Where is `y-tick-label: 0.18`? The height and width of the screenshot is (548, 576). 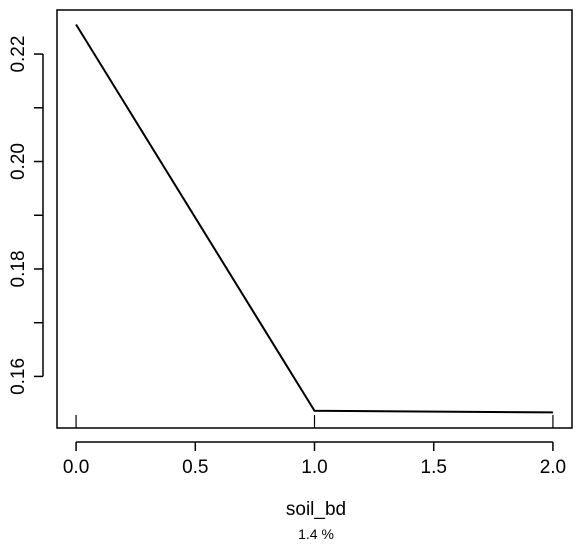
y-tick-label: 0.18 is located at coordinates (18, 268).